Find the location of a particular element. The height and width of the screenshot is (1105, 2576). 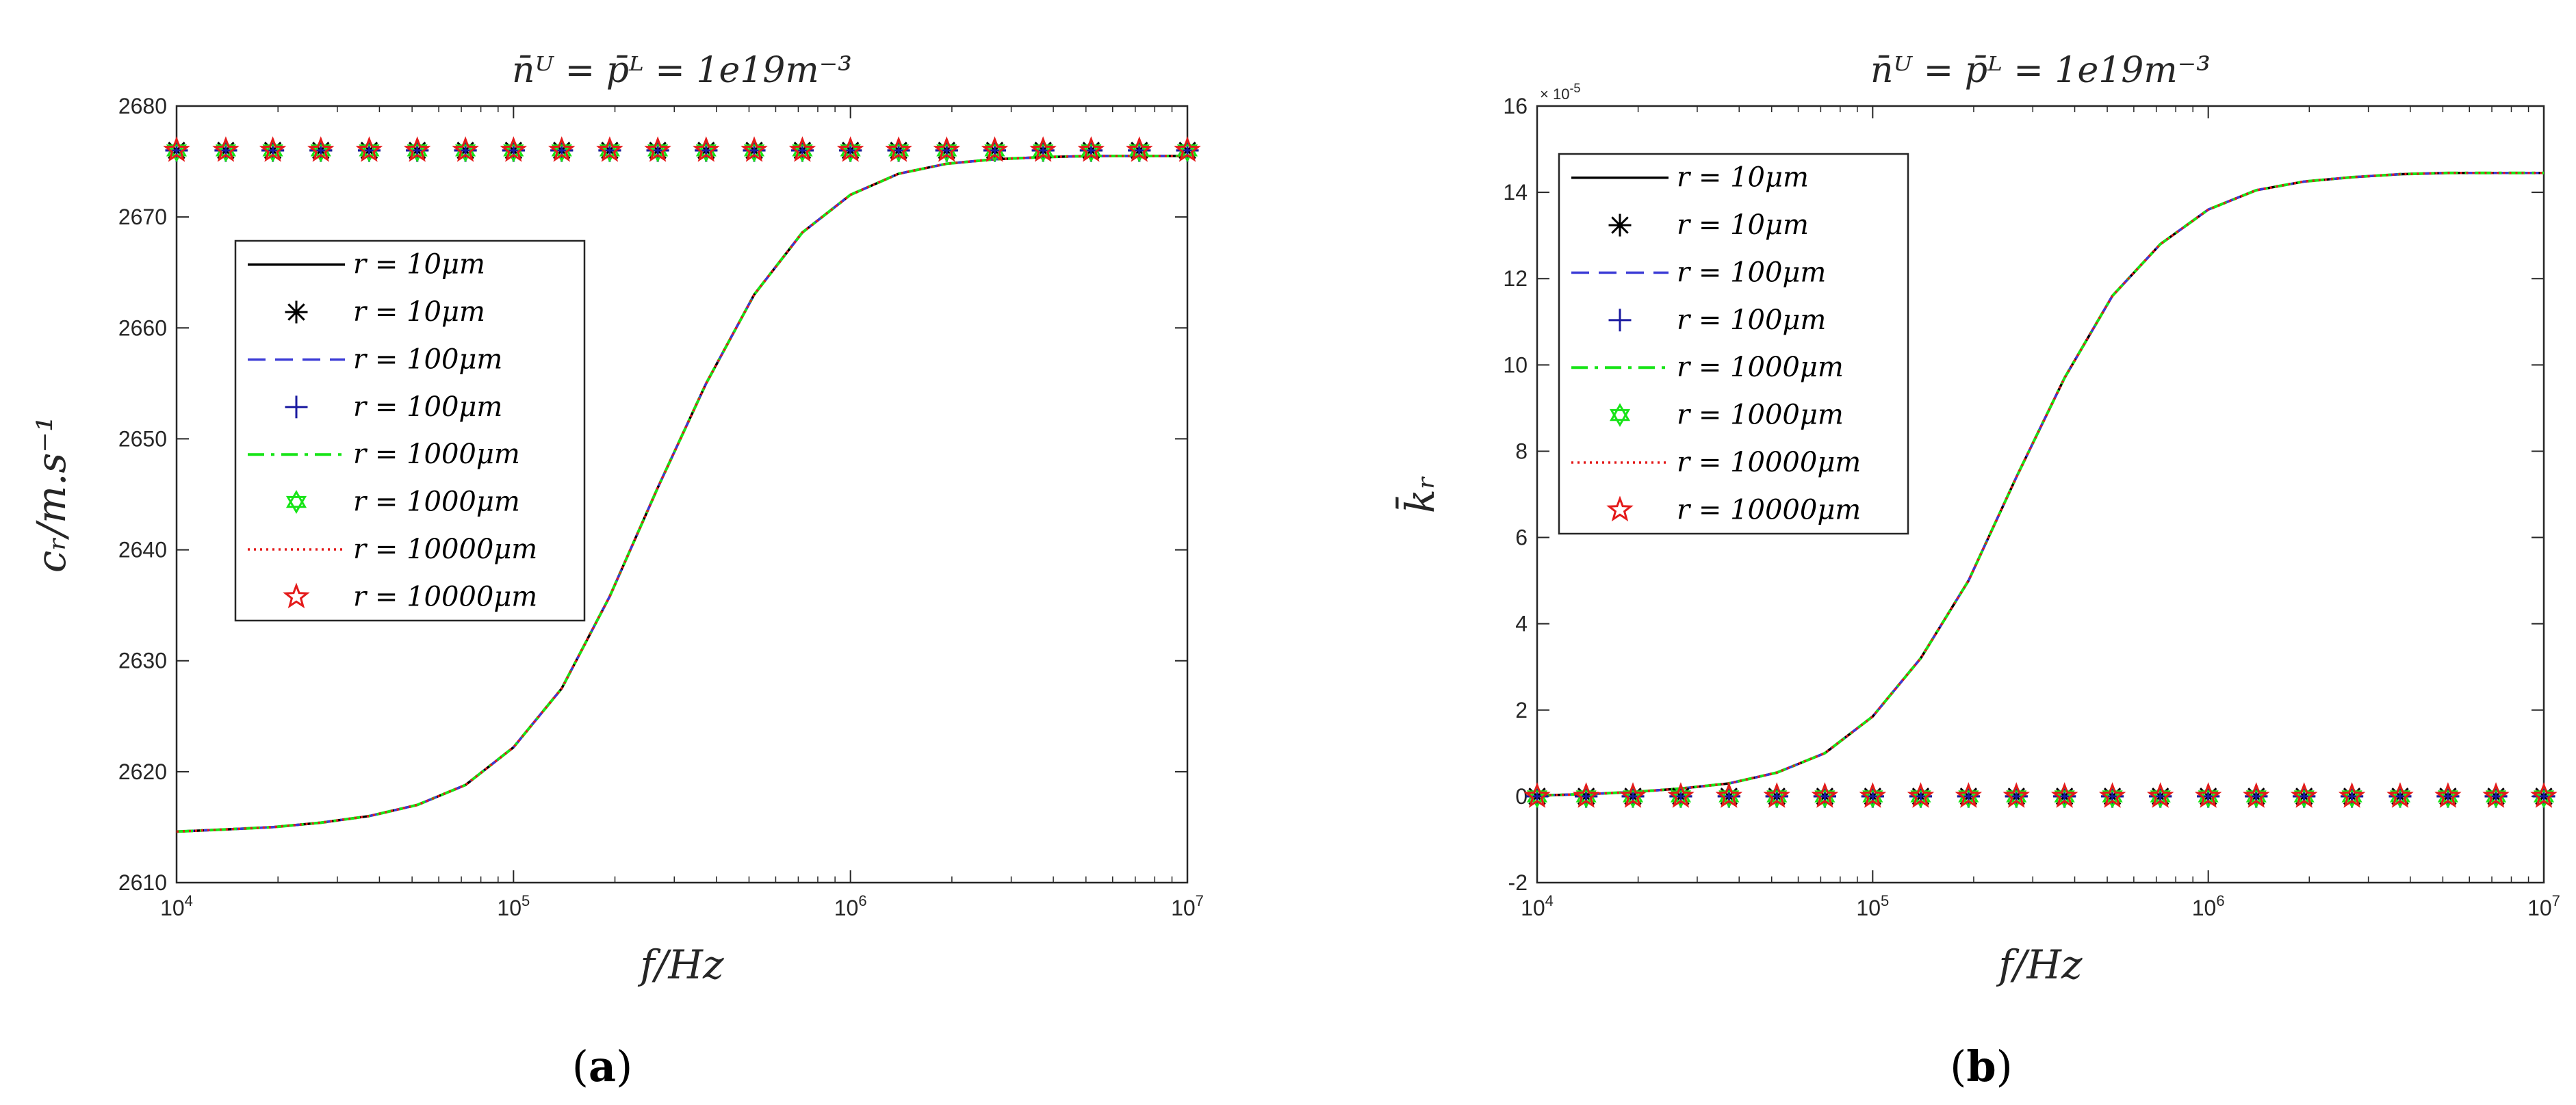

y-tick-label: 8 is located at coordinates (1521, 451).